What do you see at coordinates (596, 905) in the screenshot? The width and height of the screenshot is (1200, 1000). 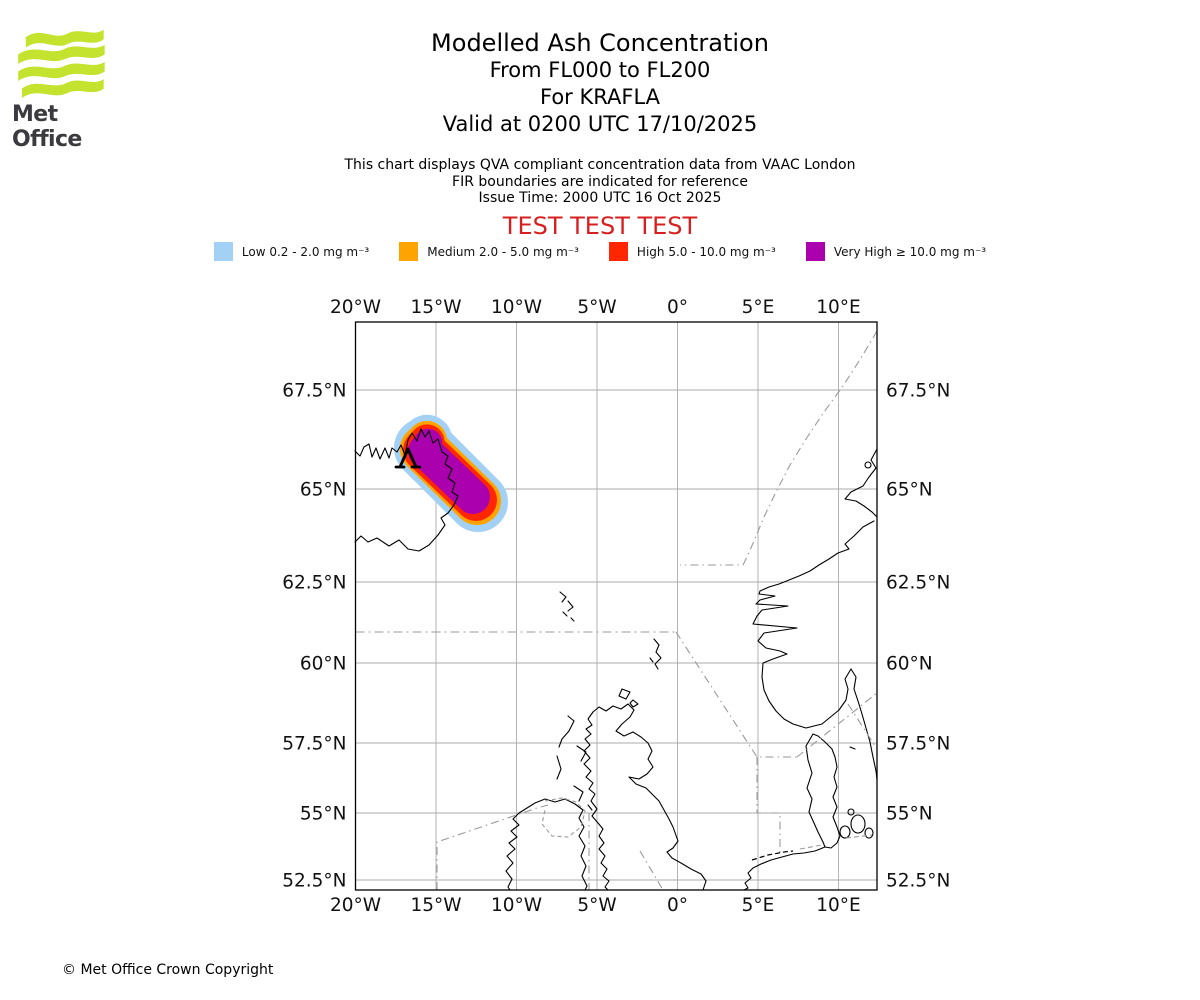 I see `lon-tick-bottom-5°W: 5°W` at bounding box center [596, 905].